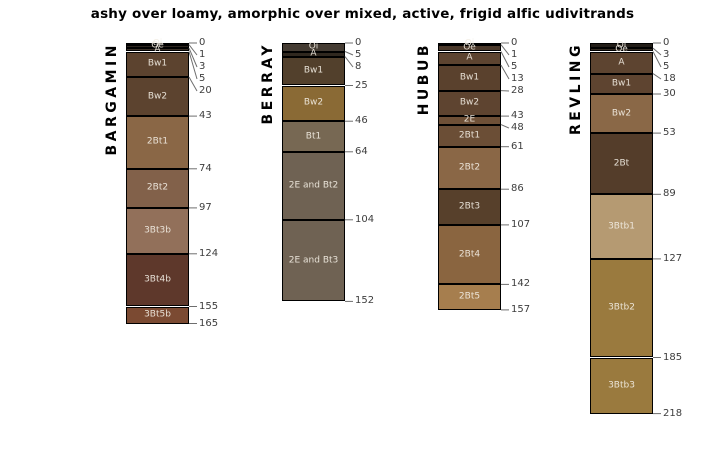  What do you see at coordinates (673, 258) in the screenshot?
I see `depth-tick-label: 127` at bounding box center [673, 258].